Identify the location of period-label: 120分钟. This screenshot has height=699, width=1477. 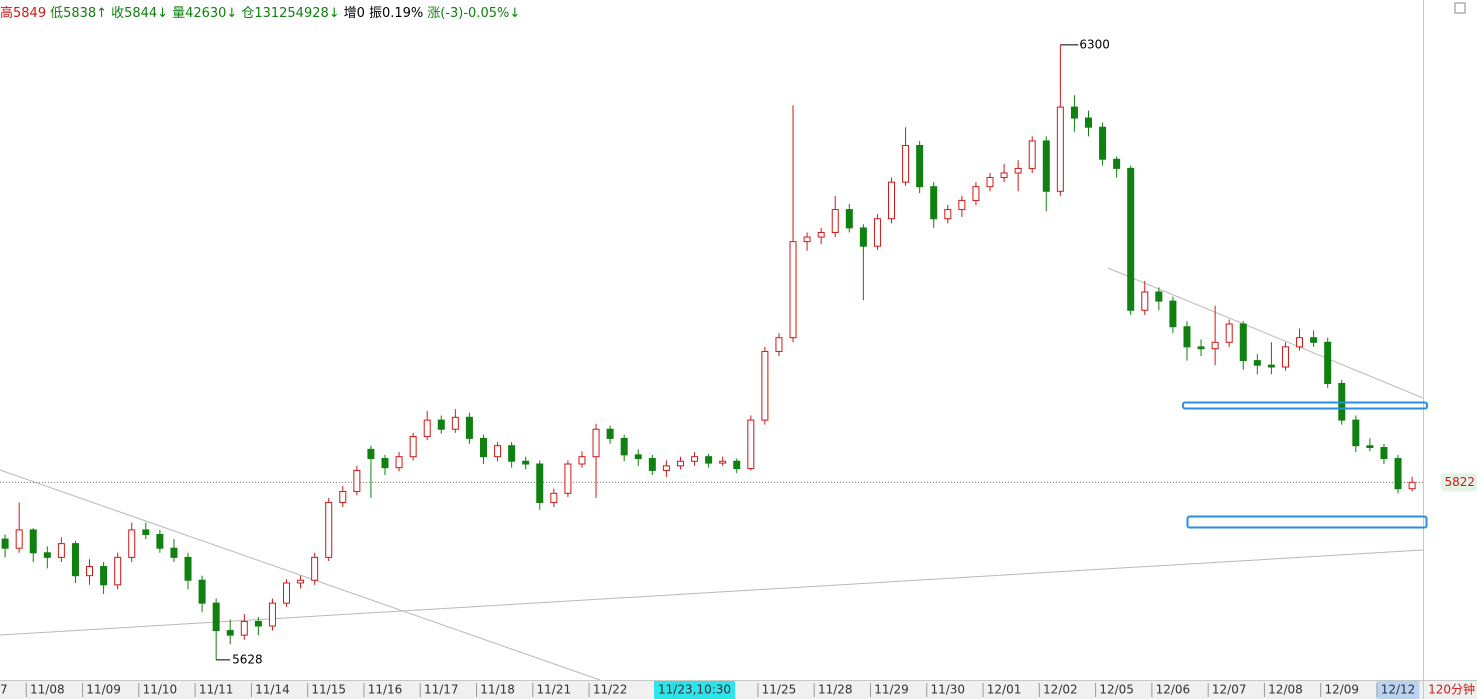
(1451, 689).